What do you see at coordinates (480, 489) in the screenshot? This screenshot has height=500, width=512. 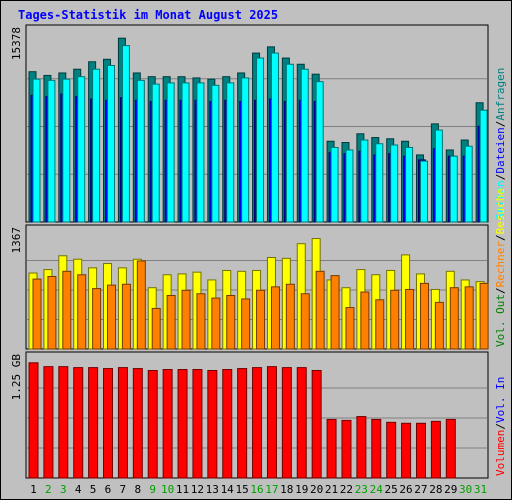 I see `x-tick-label-day-31: 31` at bounding box center [480, 489].